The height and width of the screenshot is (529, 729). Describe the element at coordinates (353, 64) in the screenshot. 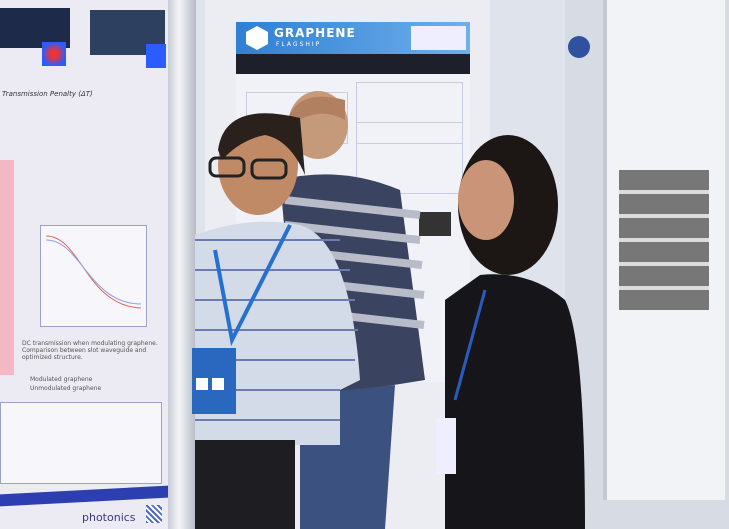

I see `poster-title-bar` at that location.